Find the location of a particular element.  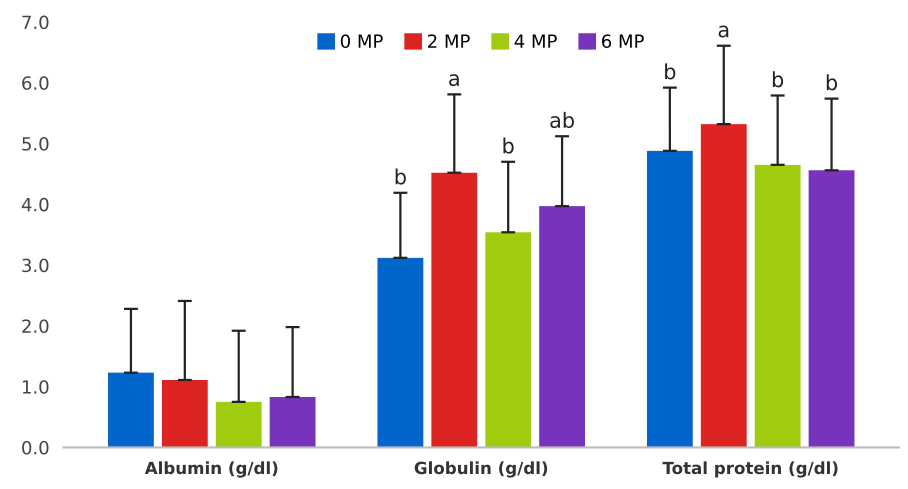

y-tick-label: 1.0 is located at coordinates (35, 387).